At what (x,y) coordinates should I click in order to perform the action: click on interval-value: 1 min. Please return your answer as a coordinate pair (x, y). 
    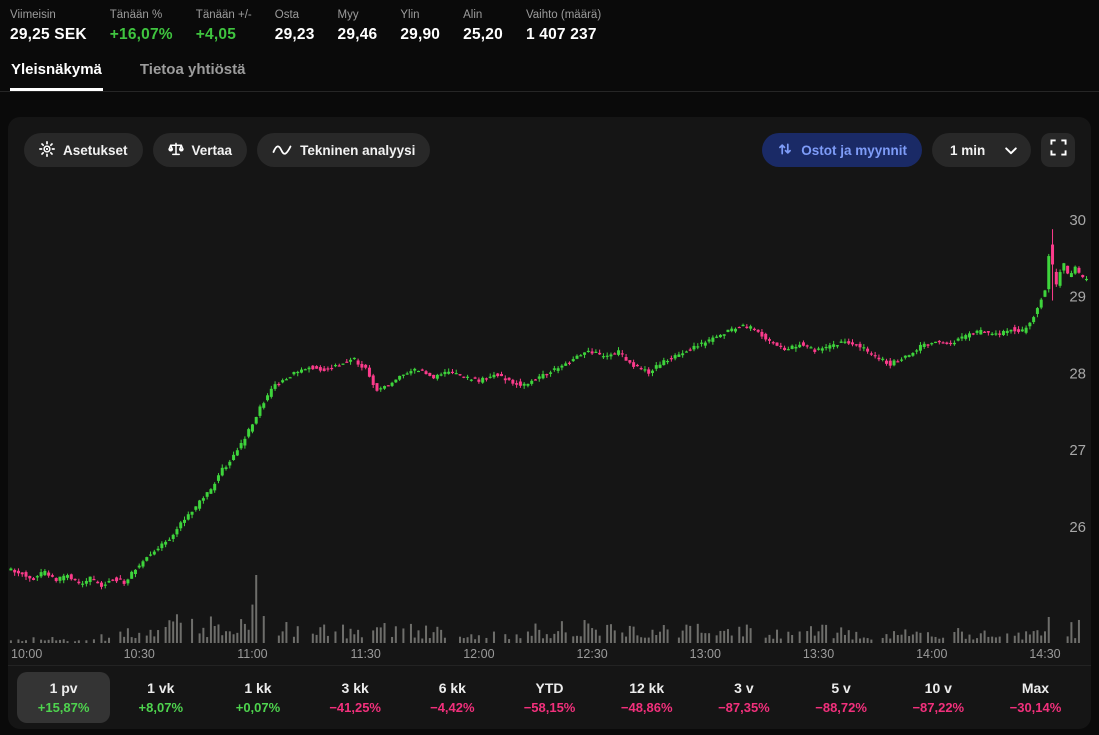
    Looking at the image, I should click on (968, 150).